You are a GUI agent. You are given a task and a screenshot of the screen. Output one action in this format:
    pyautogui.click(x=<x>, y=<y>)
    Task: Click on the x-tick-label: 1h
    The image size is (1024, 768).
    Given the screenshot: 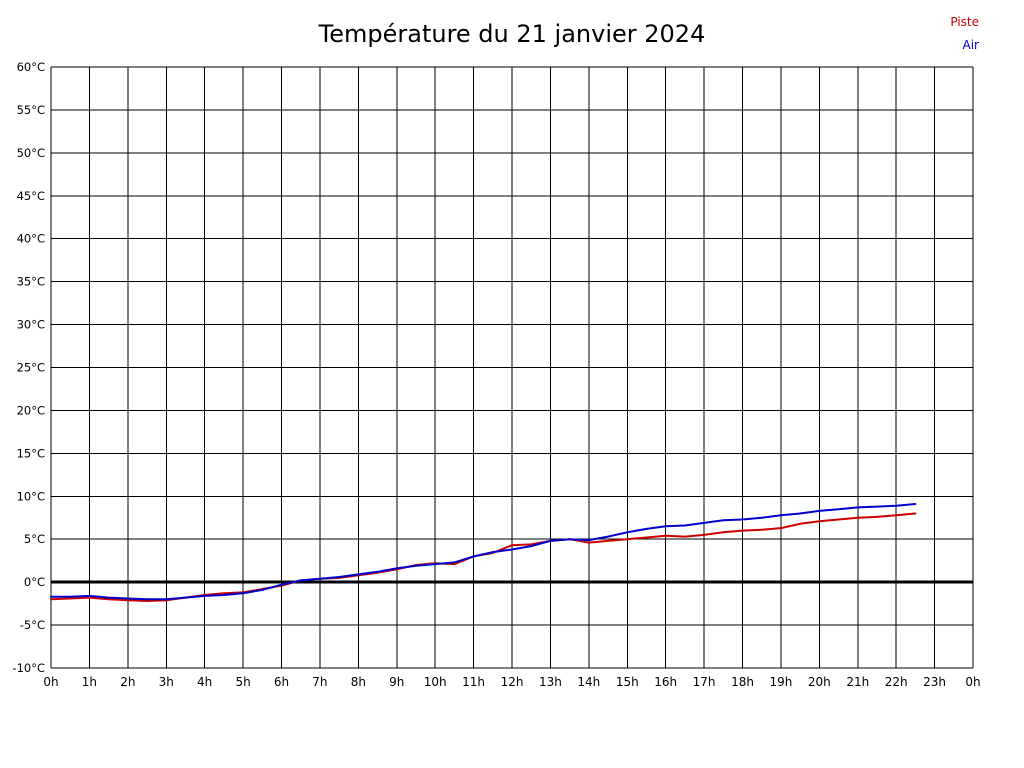 What is the action you would take?
    pyautogui.click(x=89, y=682)
    